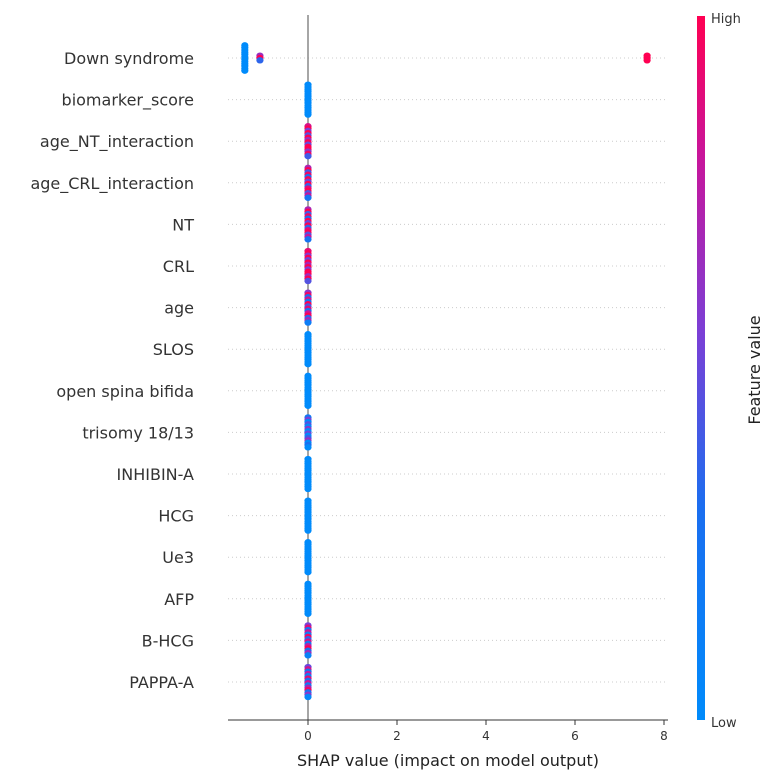  Describe the element at coordinates (138, 432) in the screenshot. I see `feature-label: trisomy 18/13` at that location.